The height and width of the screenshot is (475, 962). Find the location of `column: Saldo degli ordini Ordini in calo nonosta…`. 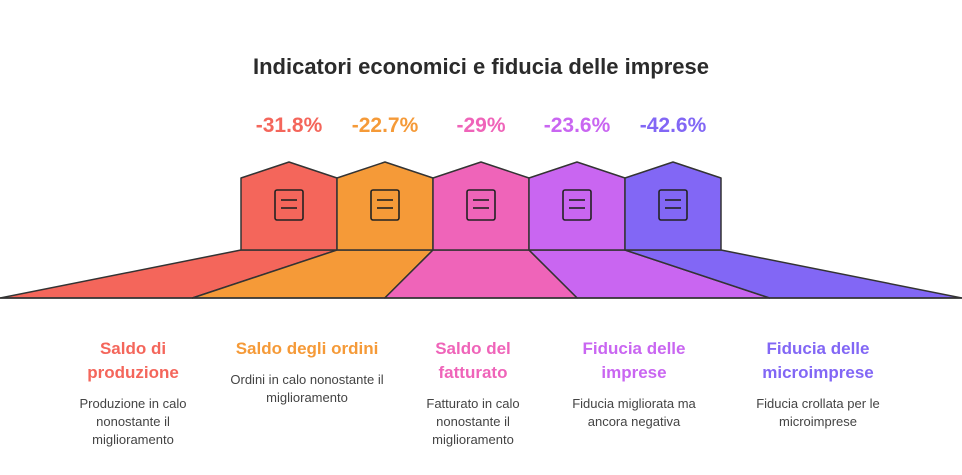

column: Saldo degli ordini Ordini in calo nonosta… is located at coordinates (307, 372).